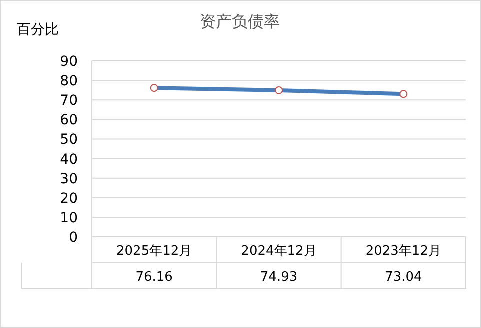 The image size is (481, 328). Describe the element at coordinates (240, 21) in the screenshot. I see `chart-title: 资产负债率` at that location.